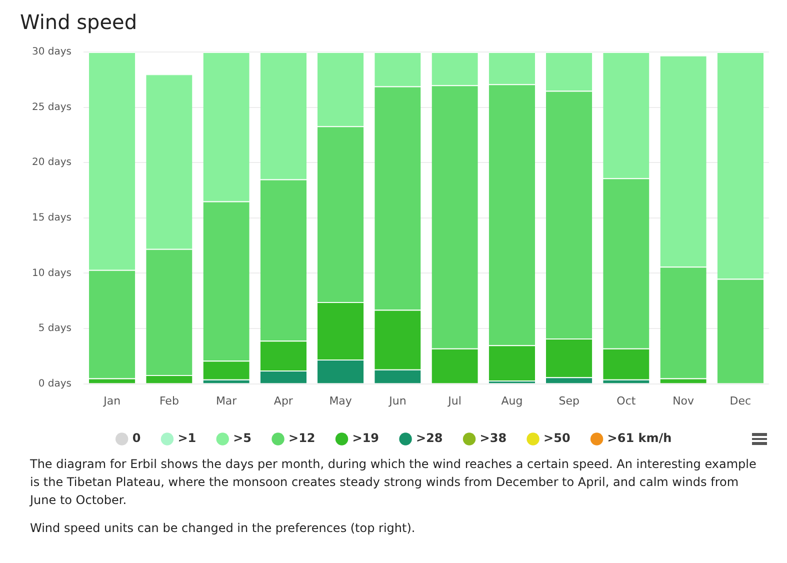  Describe the element at coordinates (169, 401) in the screenshot. I see `x-tick-label: Feb` at that location.